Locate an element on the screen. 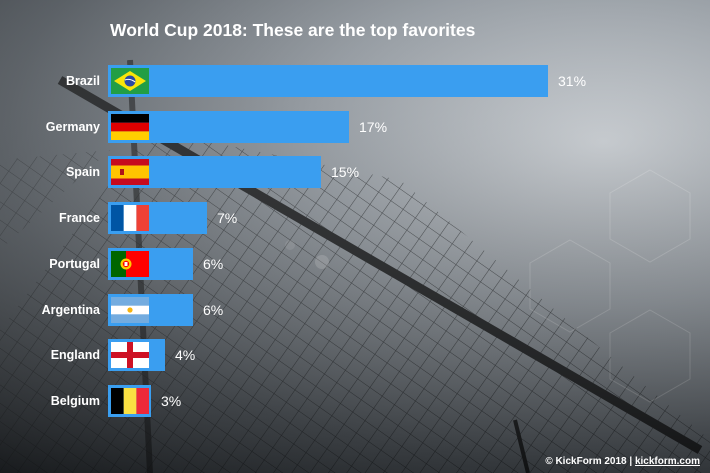 The image size is (710, 473). category-label: France is located at coordinates (79, 218).